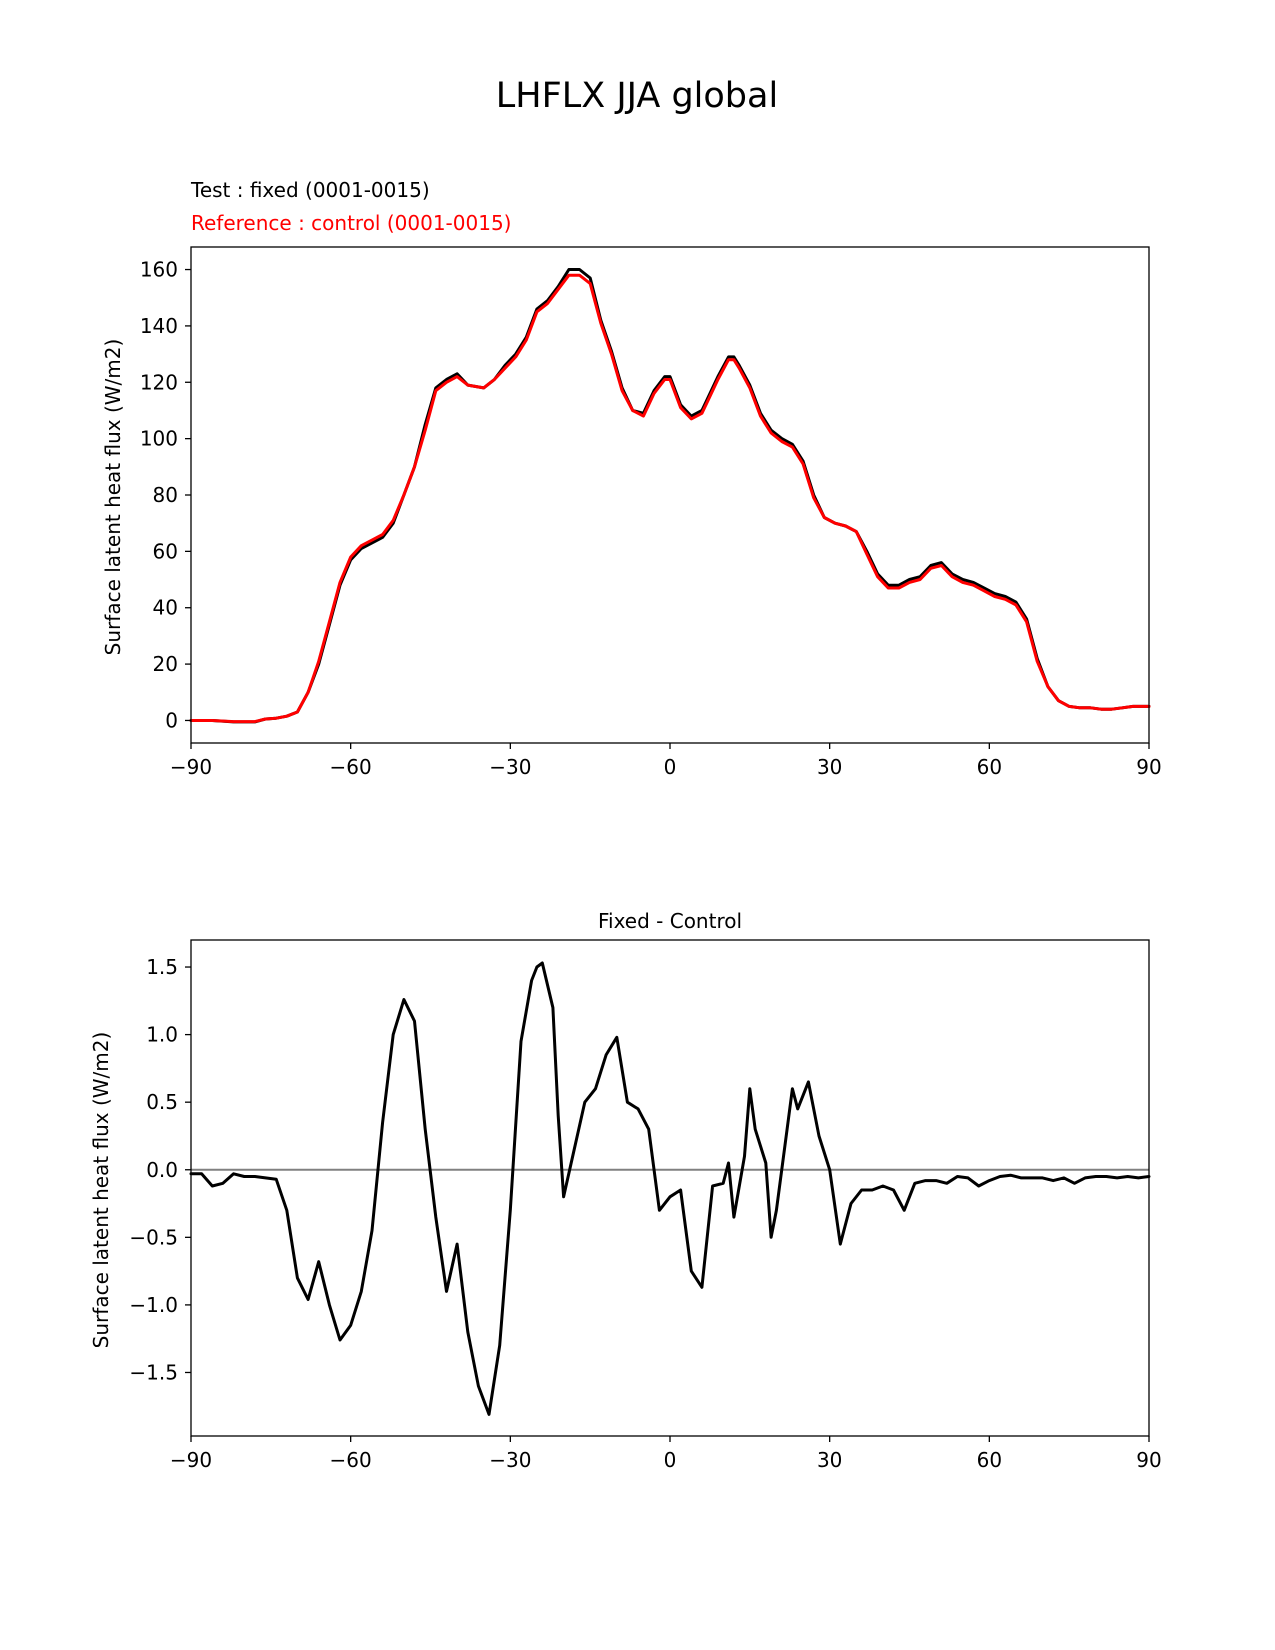  Describe the element at coordinates (510, 1460) in the screenshot. I see `bottom-x-tick-label: −30` at that location.